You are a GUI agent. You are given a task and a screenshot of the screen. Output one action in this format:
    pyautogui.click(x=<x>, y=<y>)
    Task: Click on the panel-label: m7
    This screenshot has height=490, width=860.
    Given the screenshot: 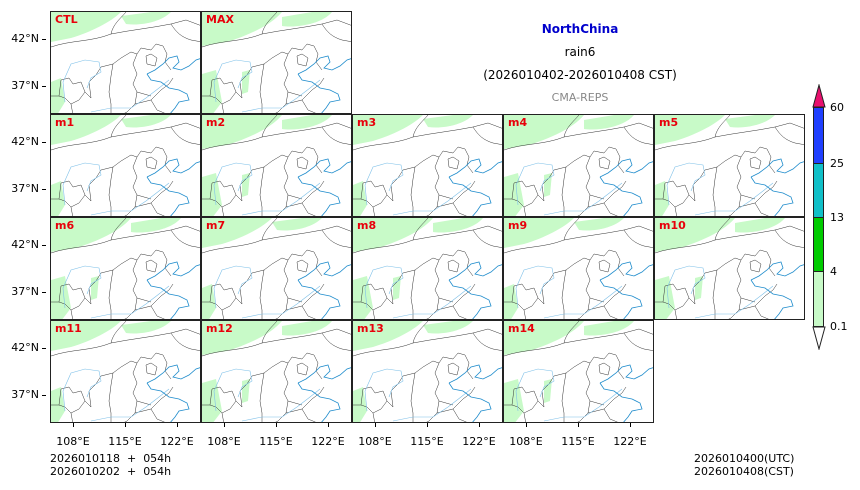 What is the action you would take?
    pyautogui.click(x=216, y=225)
    